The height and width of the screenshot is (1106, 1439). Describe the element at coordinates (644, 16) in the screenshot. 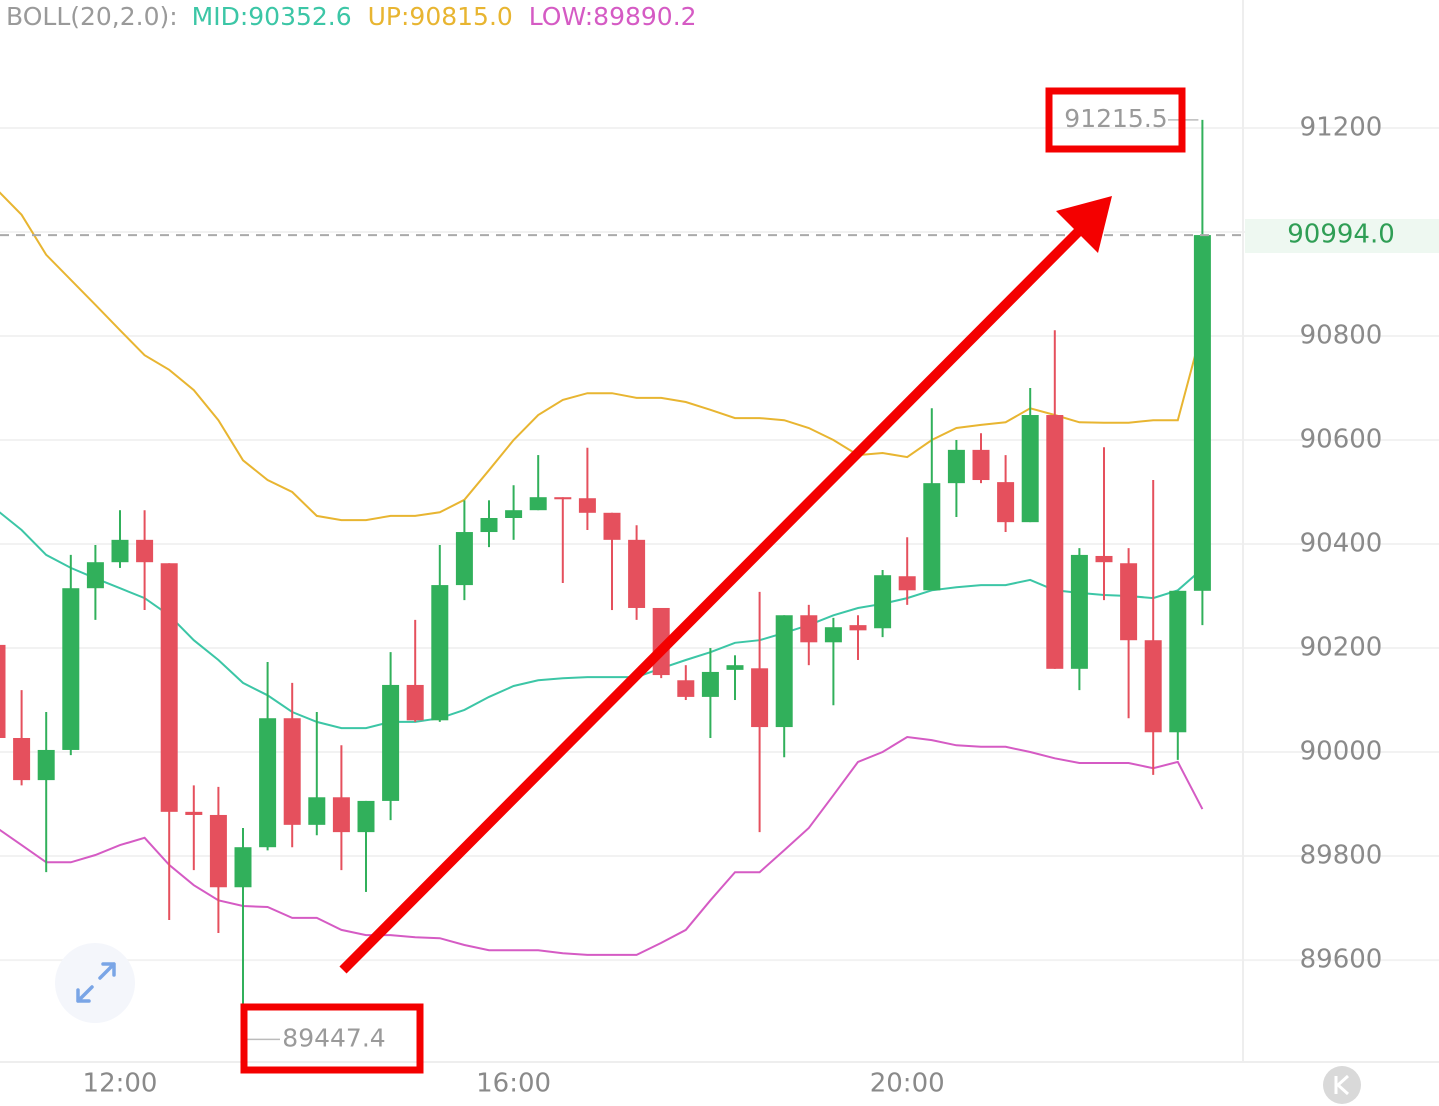

I see `legend-value: 89890.2` at that location.